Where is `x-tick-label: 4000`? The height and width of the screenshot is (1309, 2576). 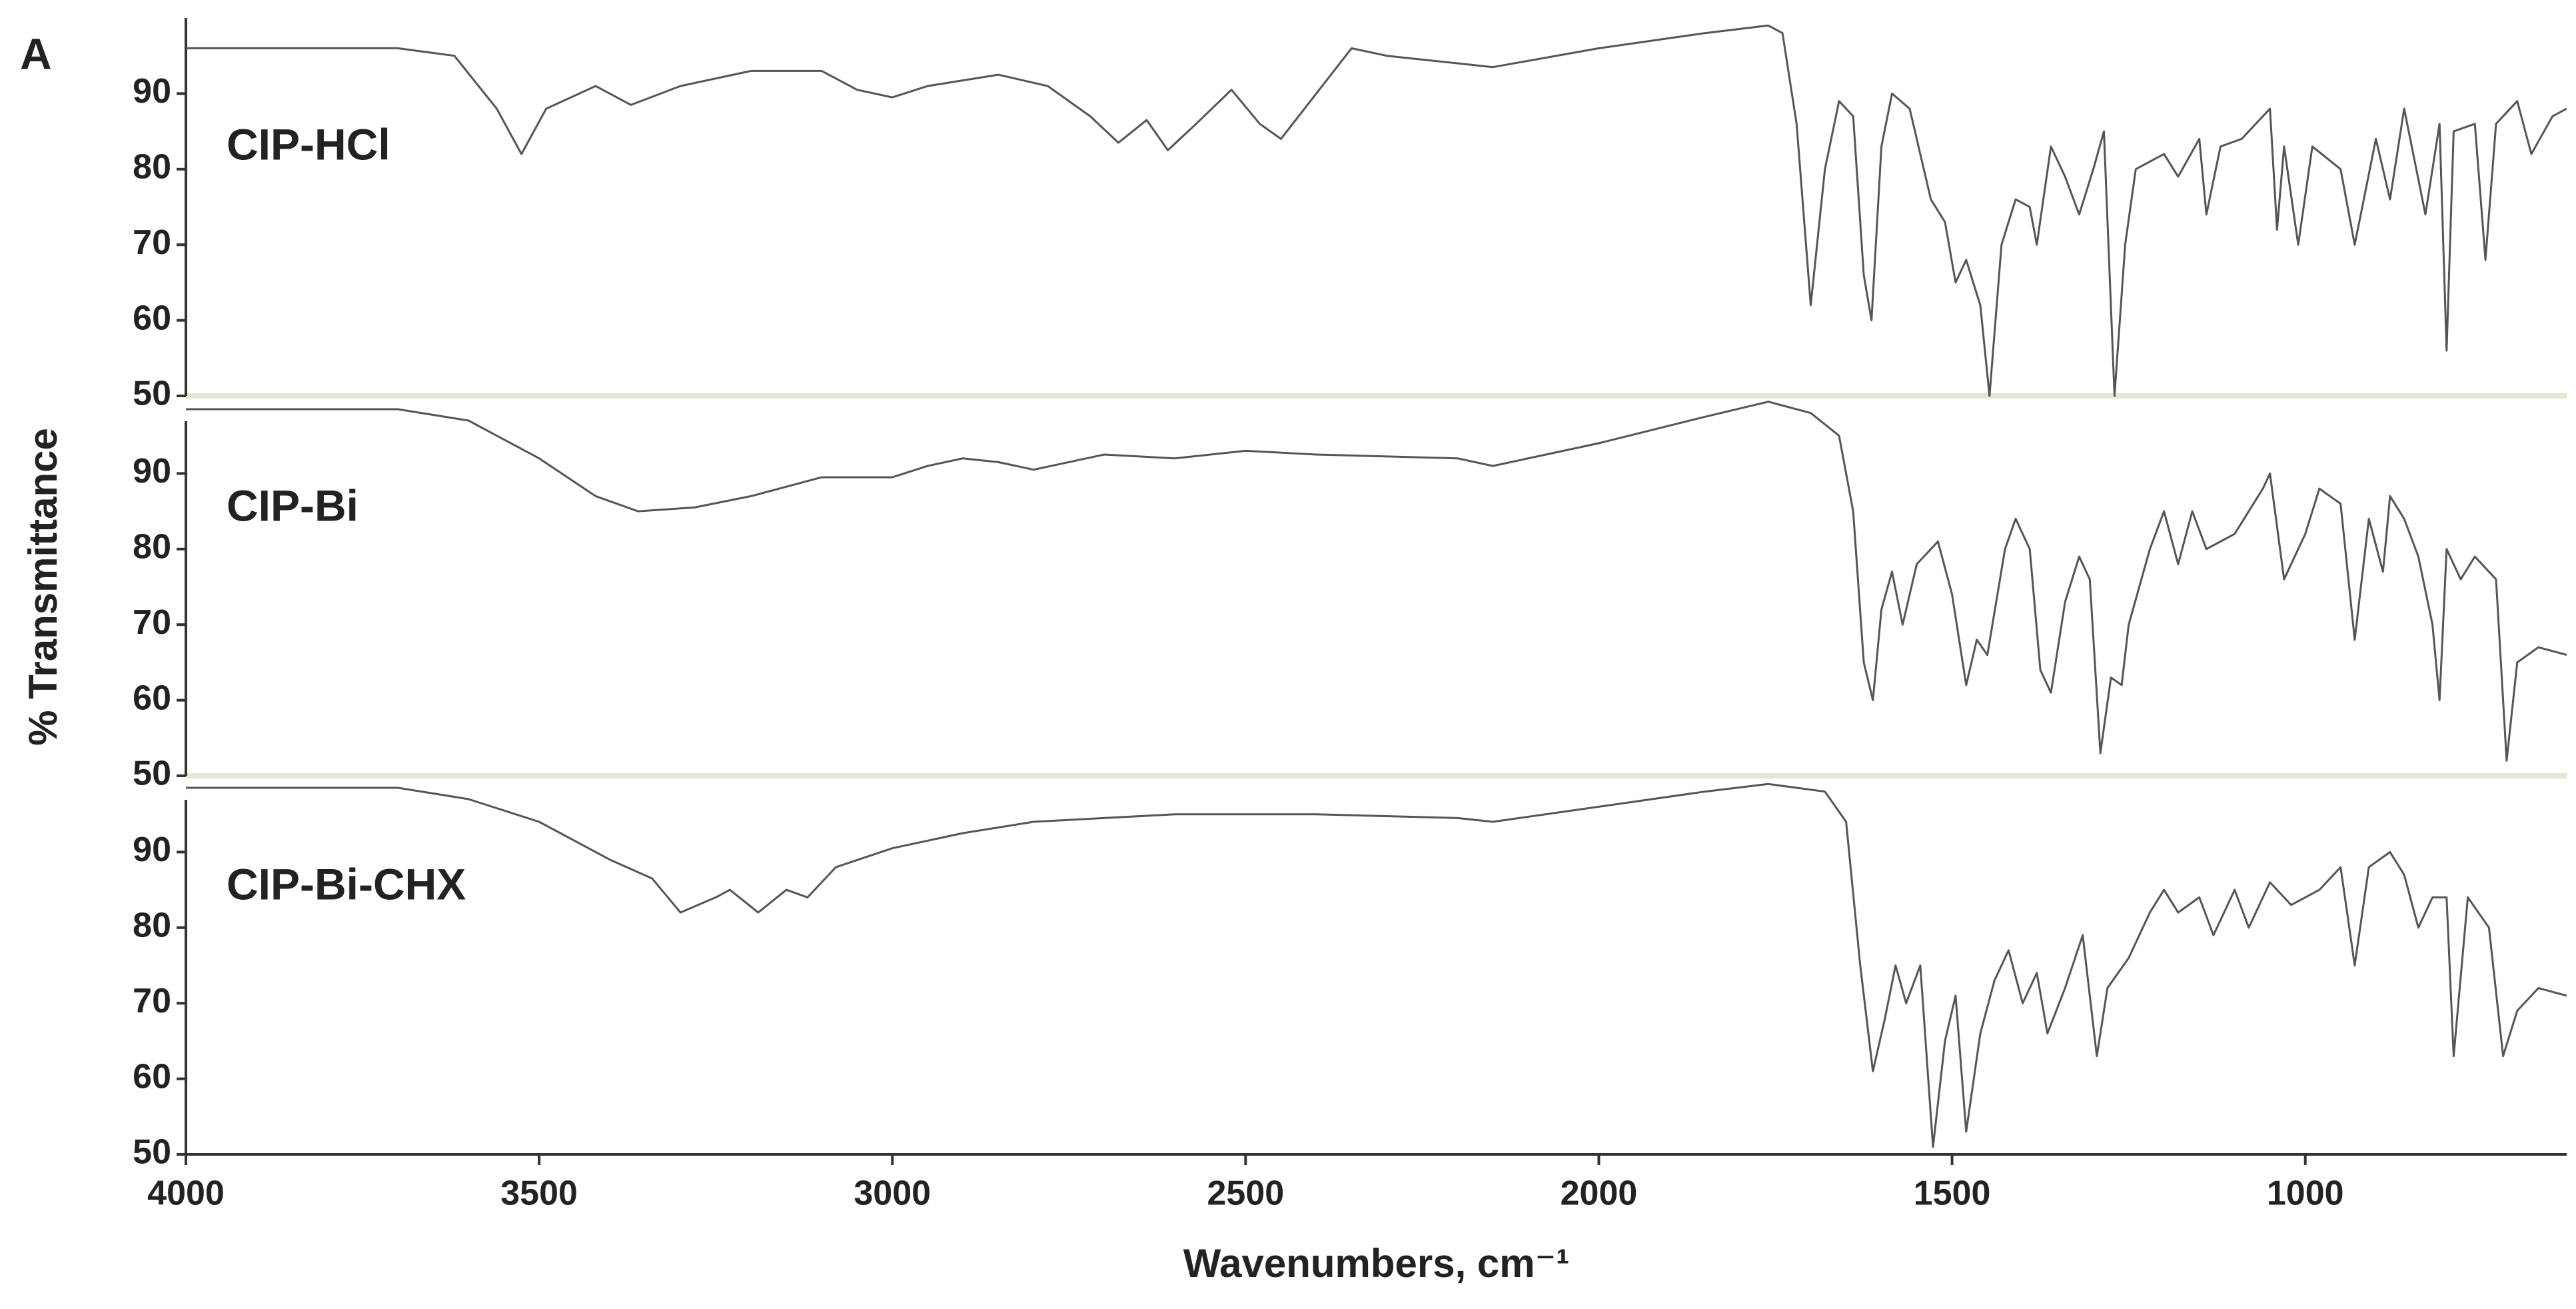 x-tick-label: 4000 is located at coordinates (186, 1193).